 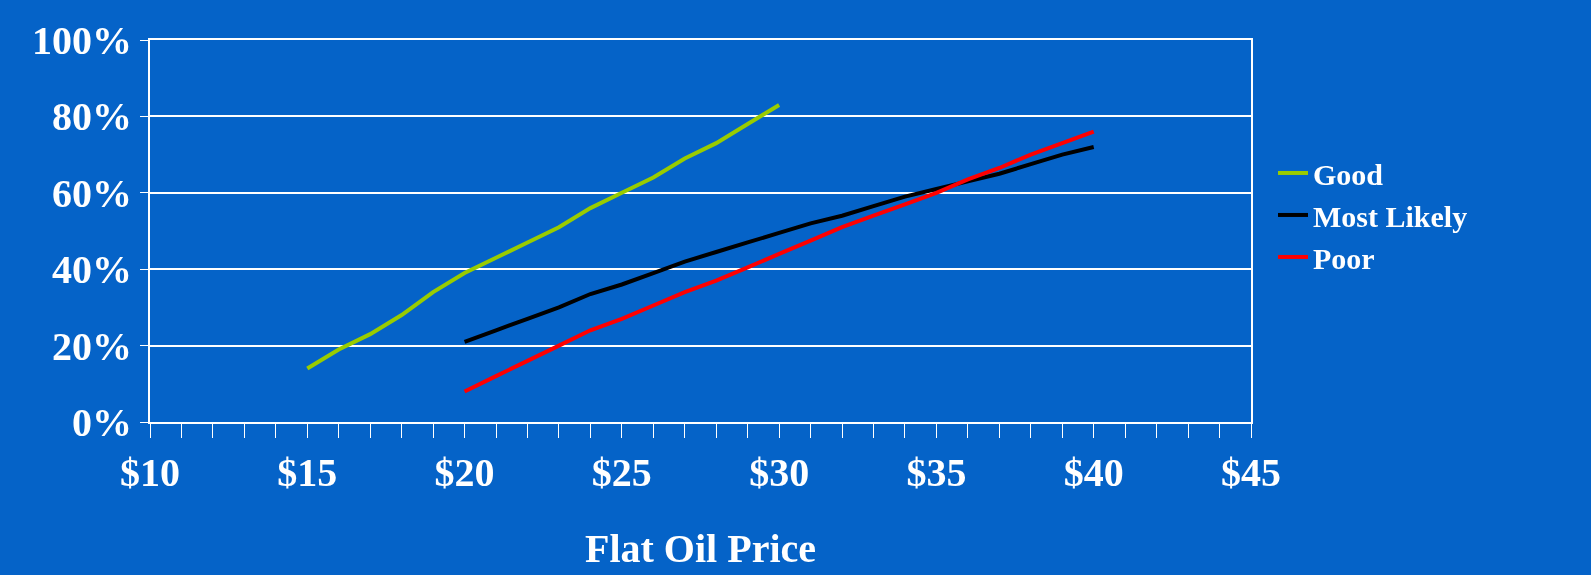 What do you see at coordinates (92, 346) in the screenshot?
I see `y-tick-label: 20%` at bounding box center [92, 346].